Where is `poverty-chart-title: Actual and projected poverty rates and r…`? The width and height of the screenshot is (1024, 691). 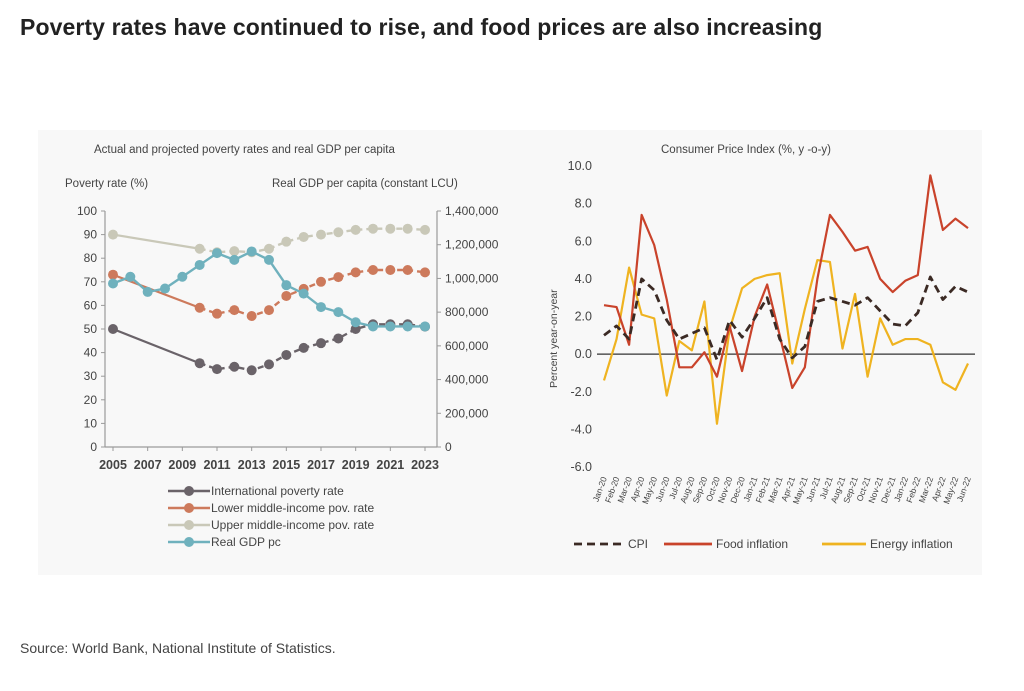
poverty-chart-title: Actual and projected poverty rates and r… is located at coordinates (244, 150).